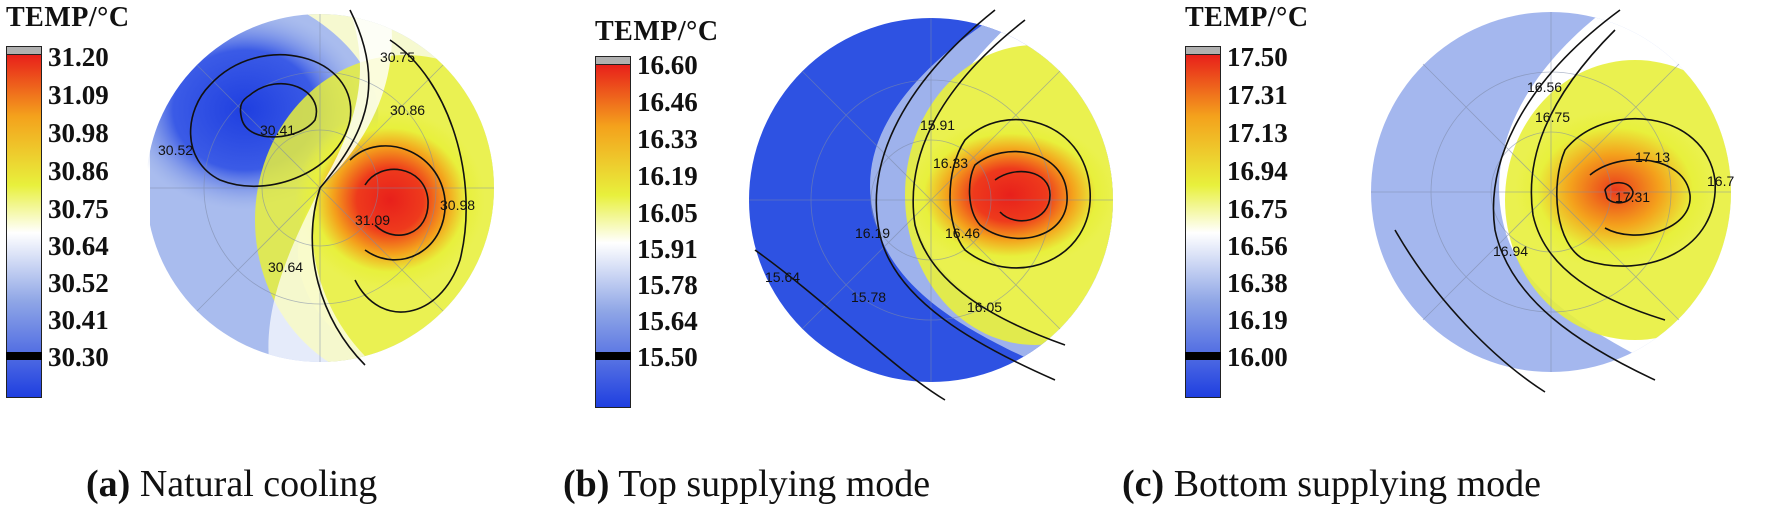  Describe the element at coordinates (277, 130) in the screenshot. I see `contour-label: 30.41` at that location.